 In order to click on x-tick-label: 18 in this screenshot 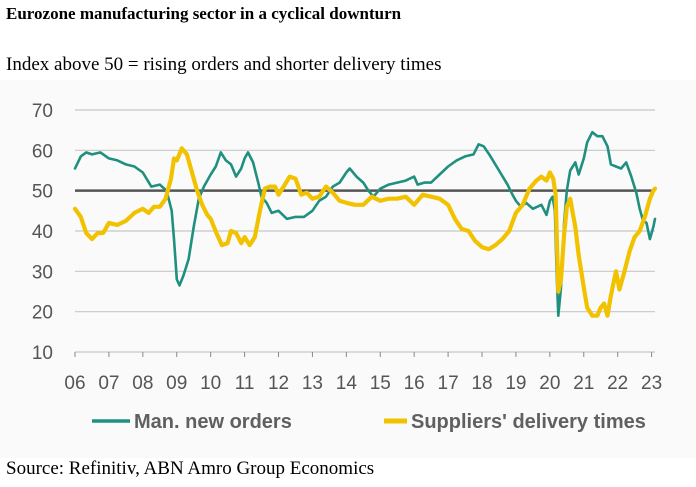, I will do `click(481, 383)`.